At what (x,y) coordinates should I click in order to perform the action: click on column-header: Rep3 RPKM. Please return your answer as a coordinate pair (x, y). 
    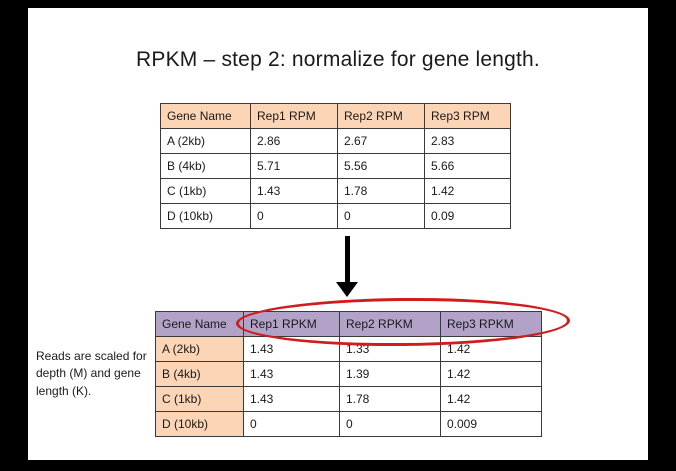
    Looking at the image, I should click on (491, 324).